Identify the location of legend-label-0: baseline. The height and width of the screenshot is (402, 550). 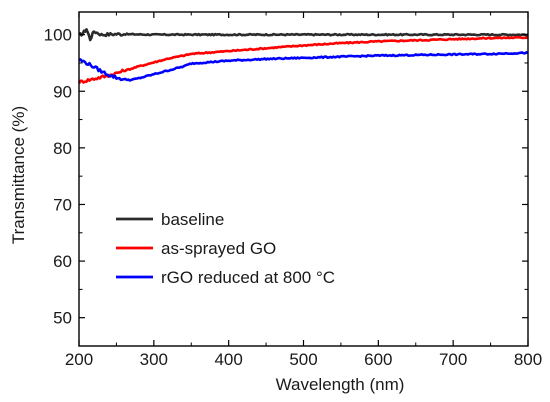
(192, 219).